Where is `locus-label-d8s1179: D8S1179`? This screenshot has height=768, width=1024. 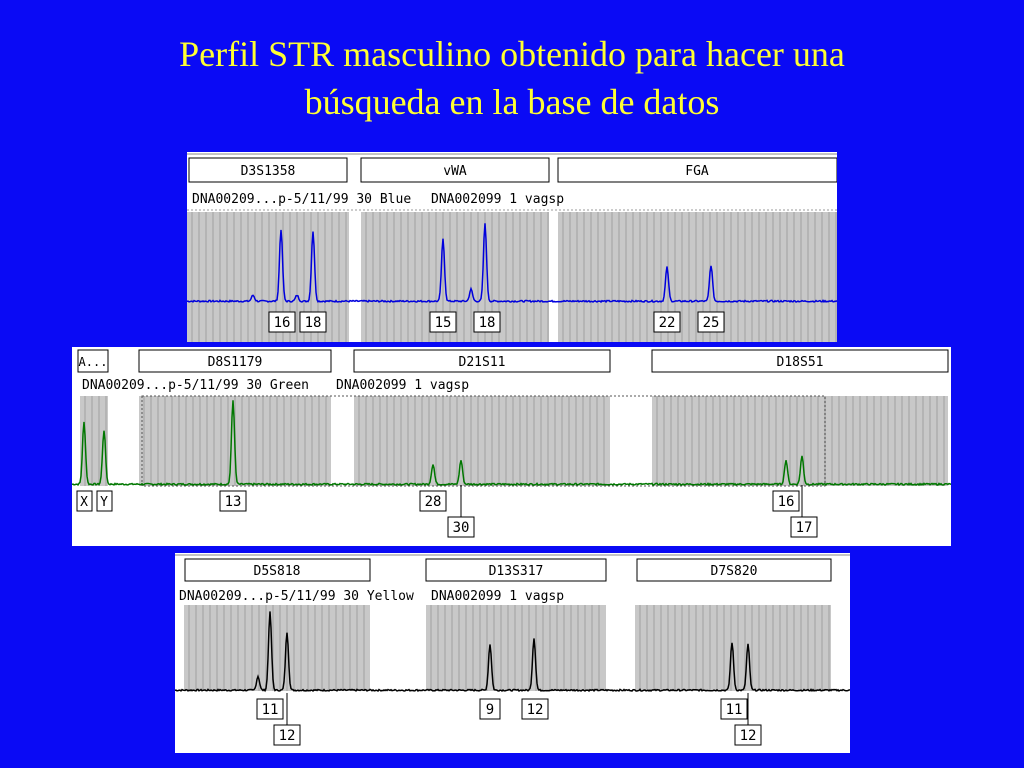 locus-label-d8s1179: D8S1179 is located at coordinates (235, 362).